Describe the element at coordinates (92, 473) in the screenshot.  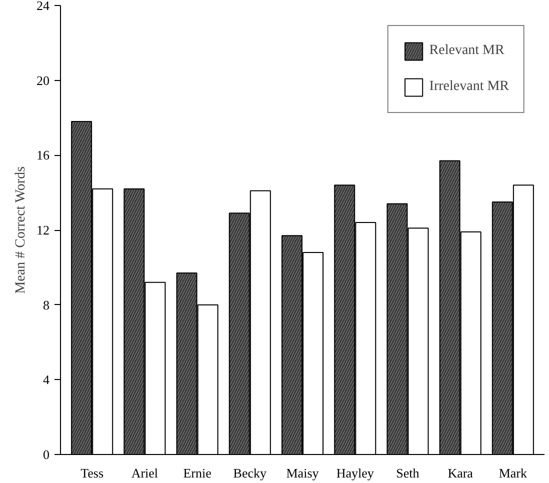
I see `x-tick-label: Tess` at that location.